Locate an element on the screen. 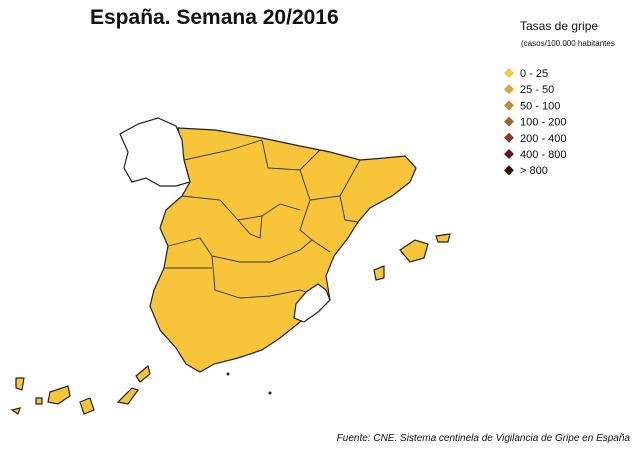  ibiza is located at coordinates (379, 273).